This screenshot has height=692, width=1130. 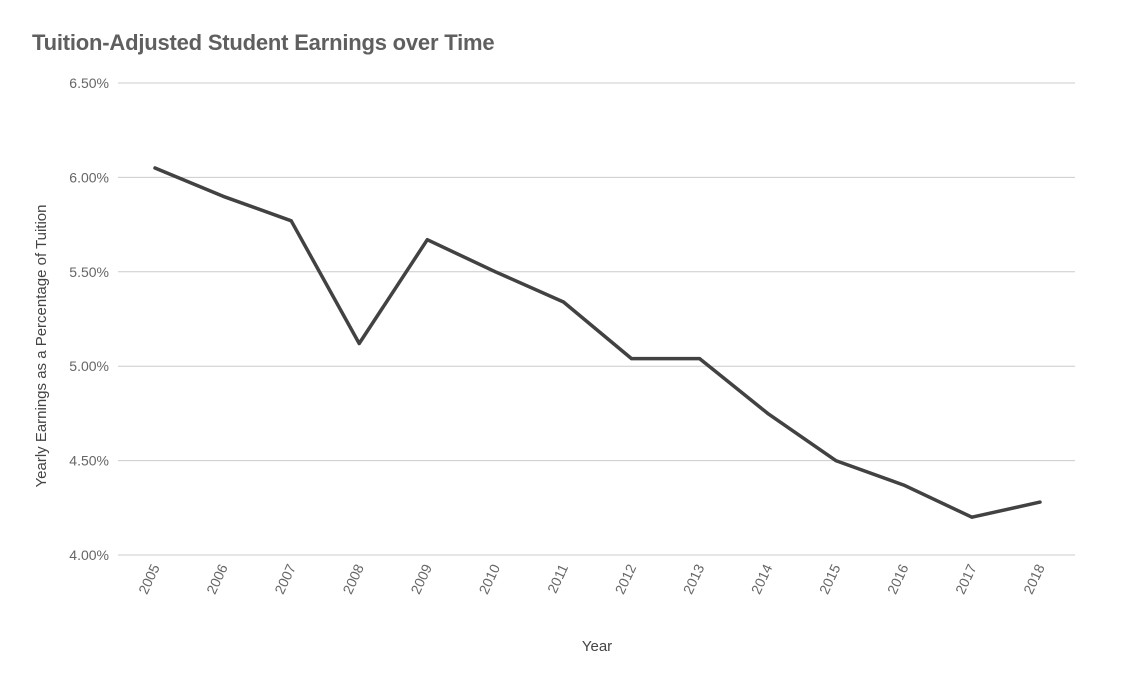 What do you see at coordinates (217, 578) in the screenshot?
I see `x-tick-label: 2006` at bounding box center [217, 578].